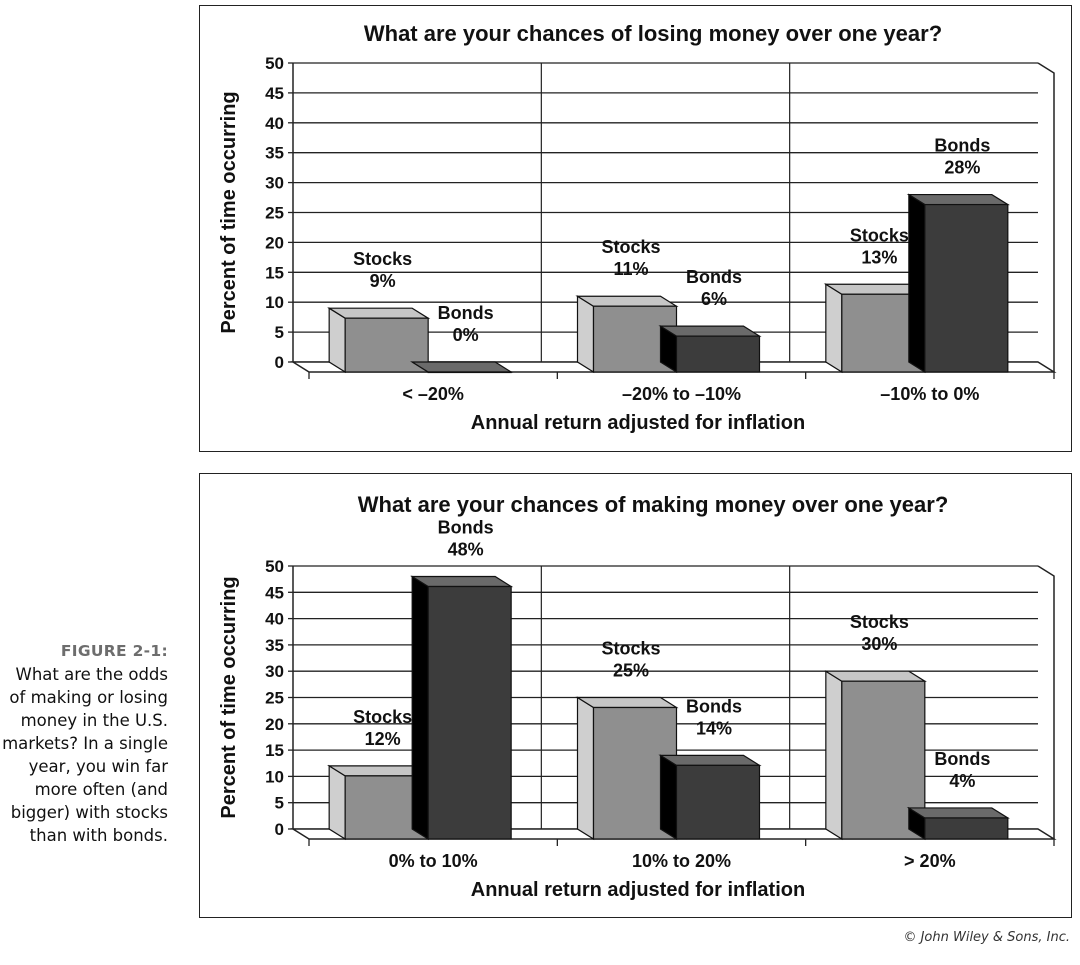 This screenshot has width=1080, height=965. What do you see at coordinates (714, 299) in the screenshot?
I see `bar-value-label: 6%` at bounding box center [714, 299].